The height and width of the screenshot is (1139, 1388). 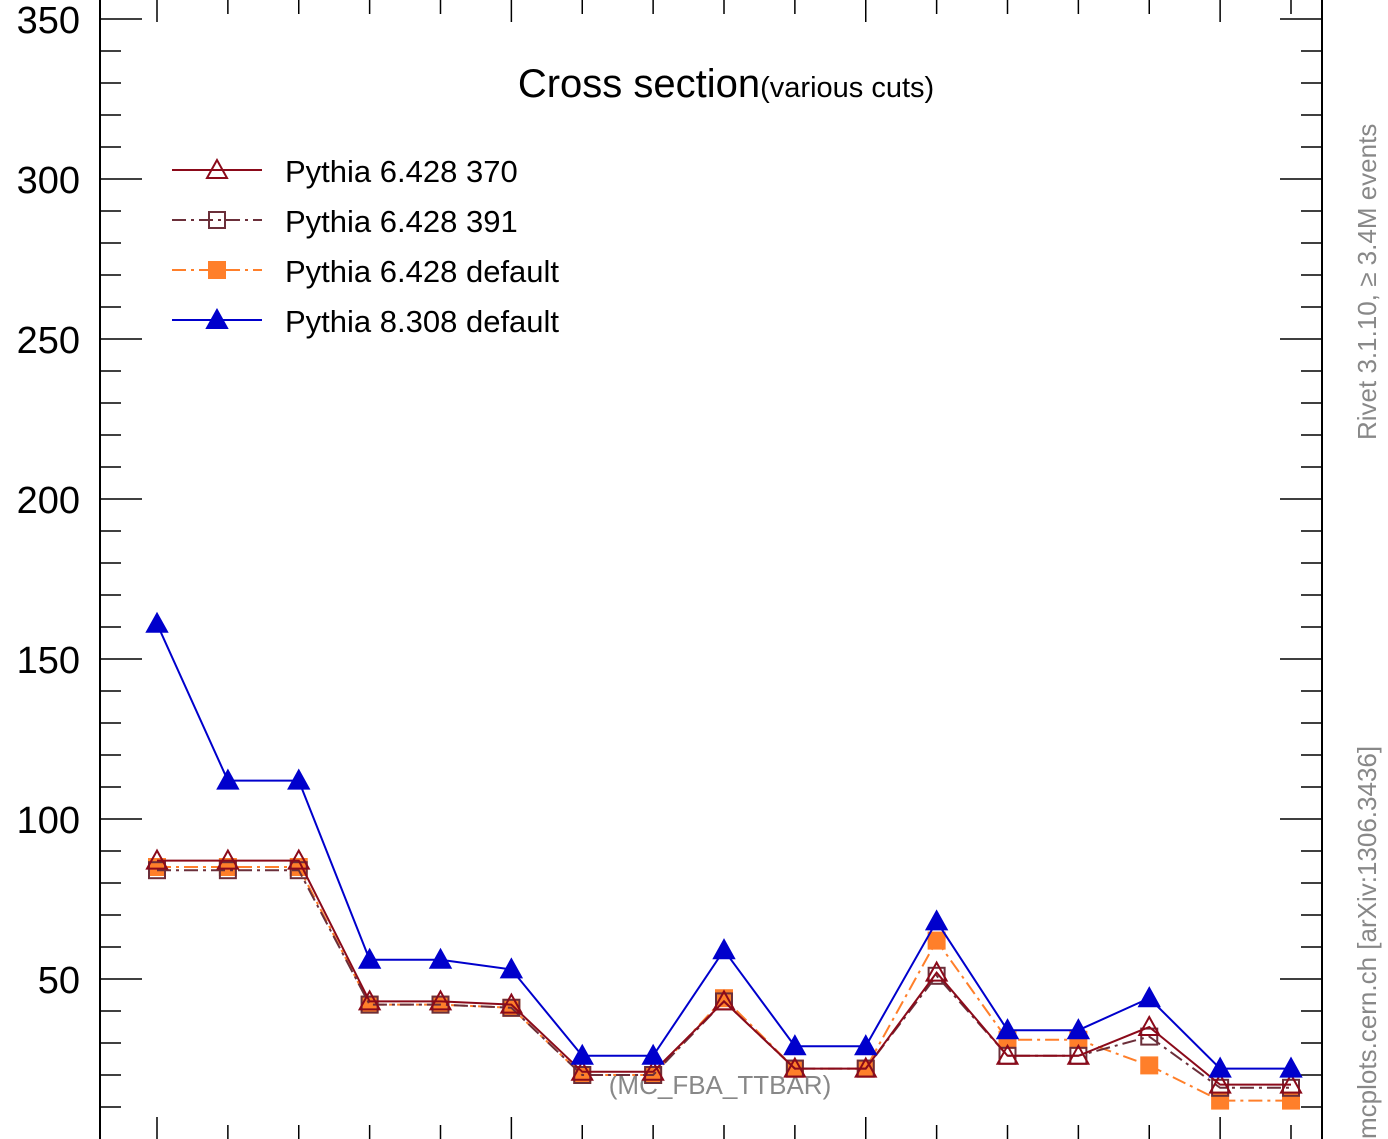 I want to click on legend-label: Pythia 6.428 default, so click(x=422, y=271).